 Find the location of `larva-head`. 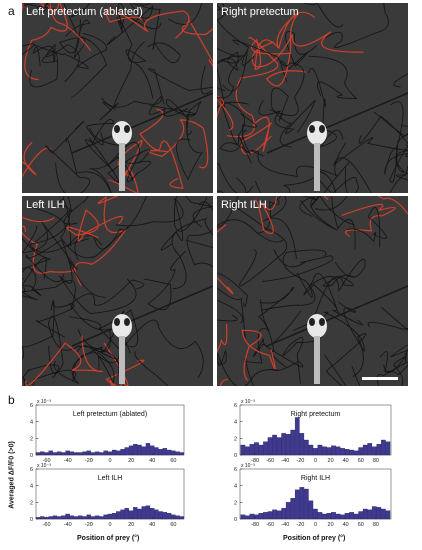

larva-head is located at coordinates (122, 326).